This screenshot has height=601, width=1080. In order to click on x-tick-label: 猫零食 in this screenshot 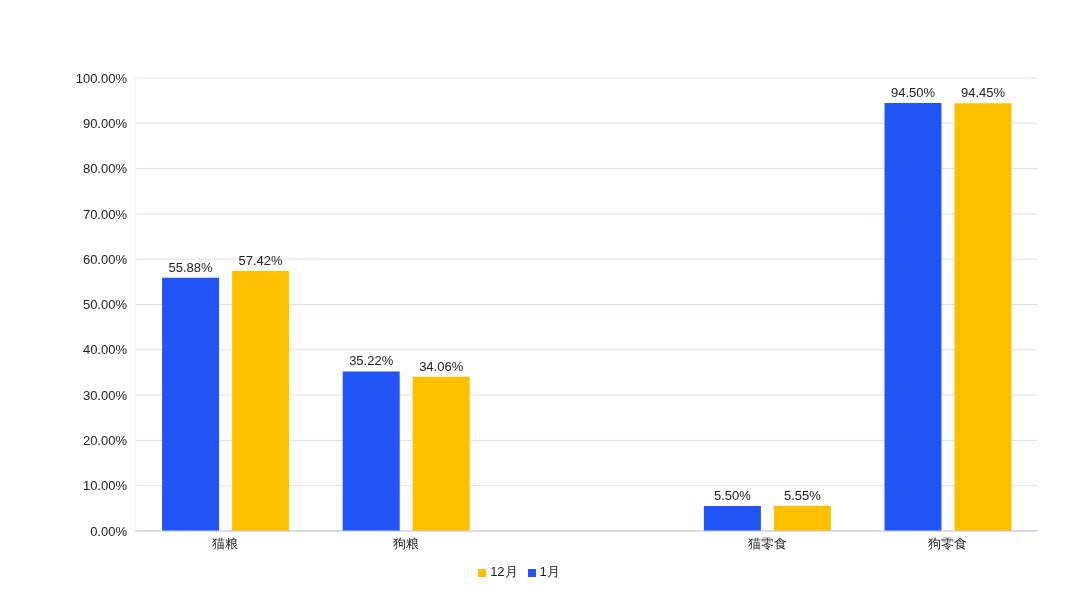, I will do `click(767, 544)`.